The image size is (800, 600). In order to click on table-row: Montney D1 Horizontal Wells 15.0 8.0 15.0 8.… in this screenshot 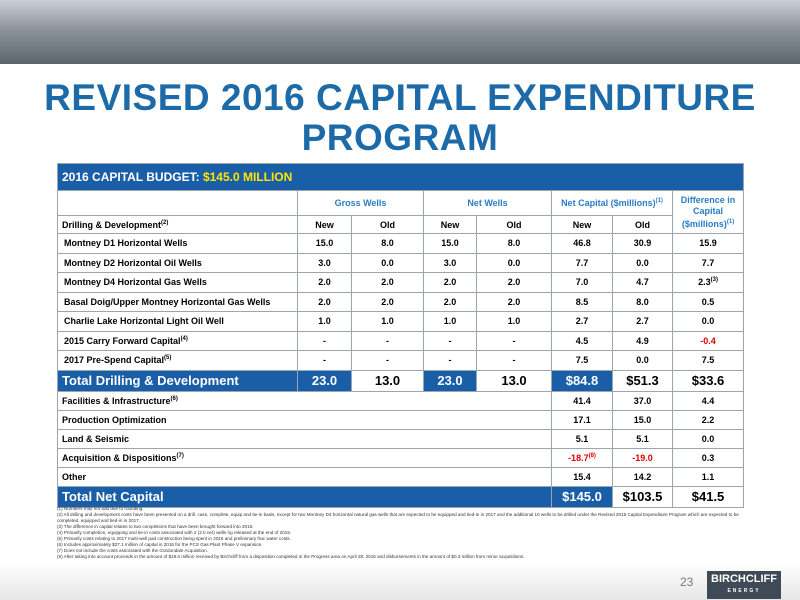, I will do `click(401, 243)`.